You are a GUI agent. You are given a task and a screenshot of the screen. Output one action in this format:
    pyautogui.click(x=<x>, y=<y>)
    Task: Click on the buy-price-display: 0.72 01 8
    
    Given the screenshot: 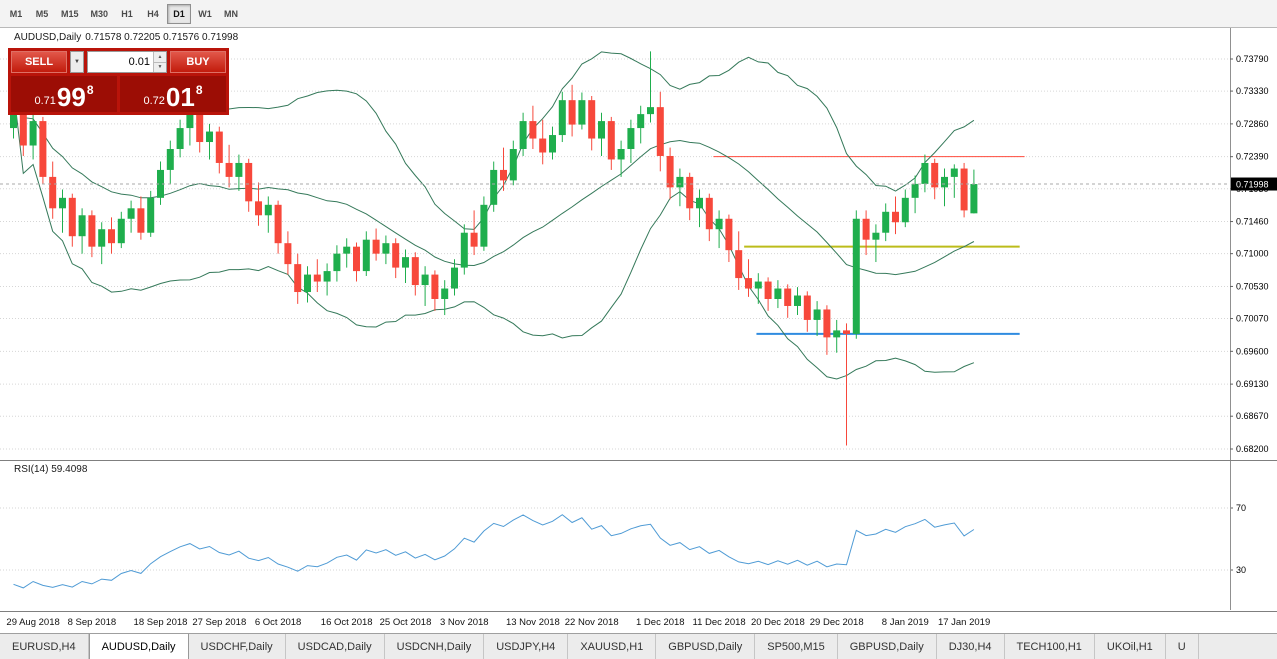 What is the action you would take?
    pyautogui.click(x=173, y=94)
    